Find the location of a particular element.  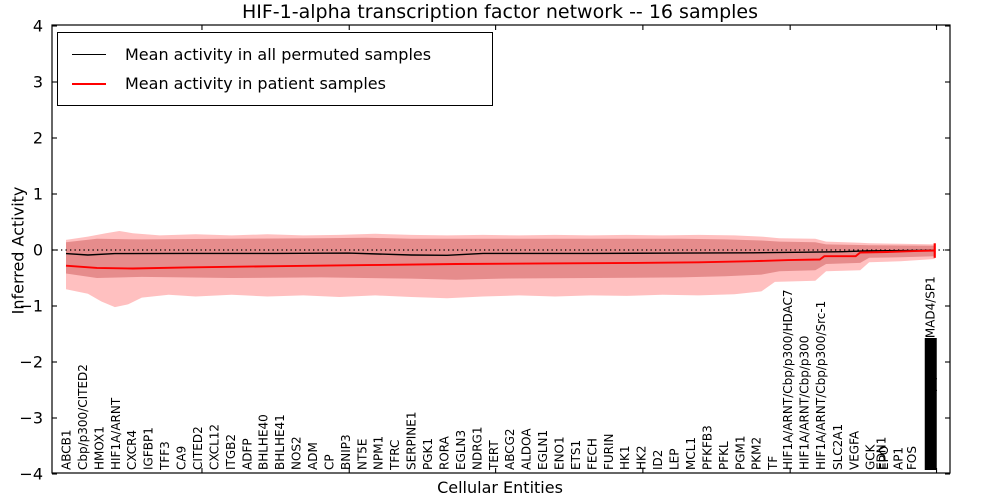

x-tick-label: NT5E is located at coordinates (362, 454).